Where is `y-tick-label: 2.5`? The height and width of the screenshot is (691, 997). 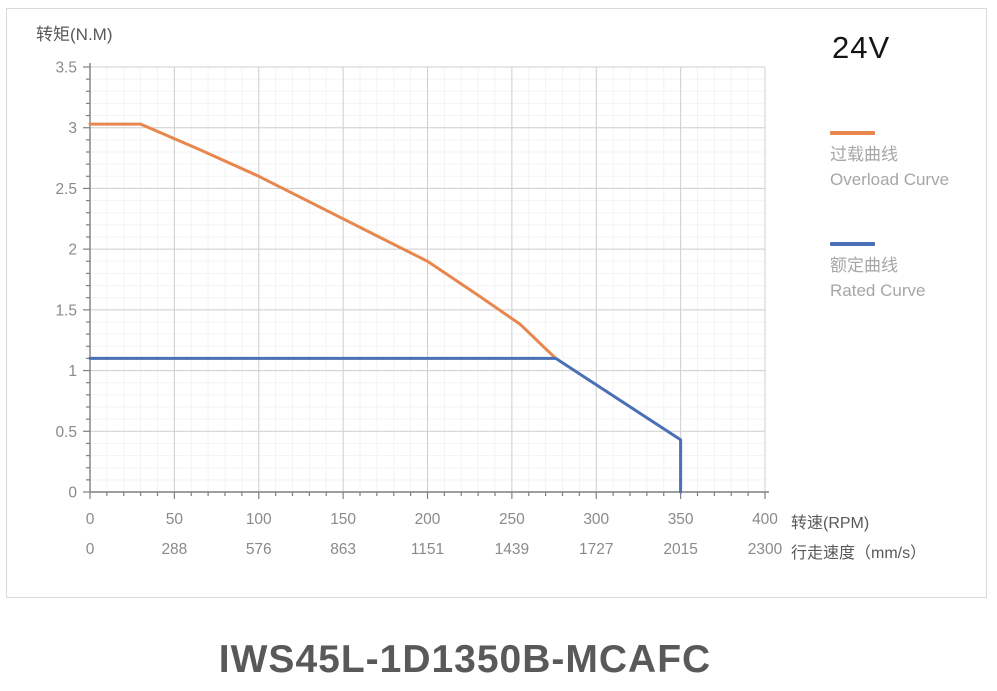
y-tick-label: 2.5 is located at coordinates (66, 189).